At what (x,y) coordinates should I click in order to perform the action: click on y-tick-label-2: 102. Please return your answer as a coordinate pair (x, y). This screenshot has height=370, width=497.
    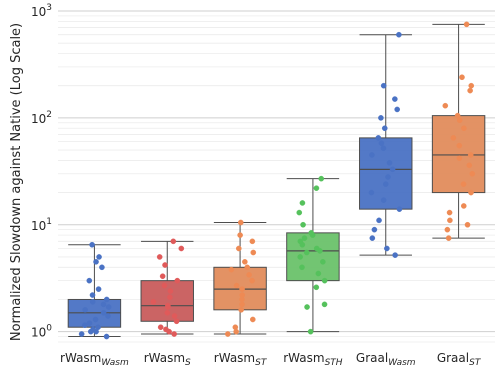
    Looking at the image, I should click on (41, 118).